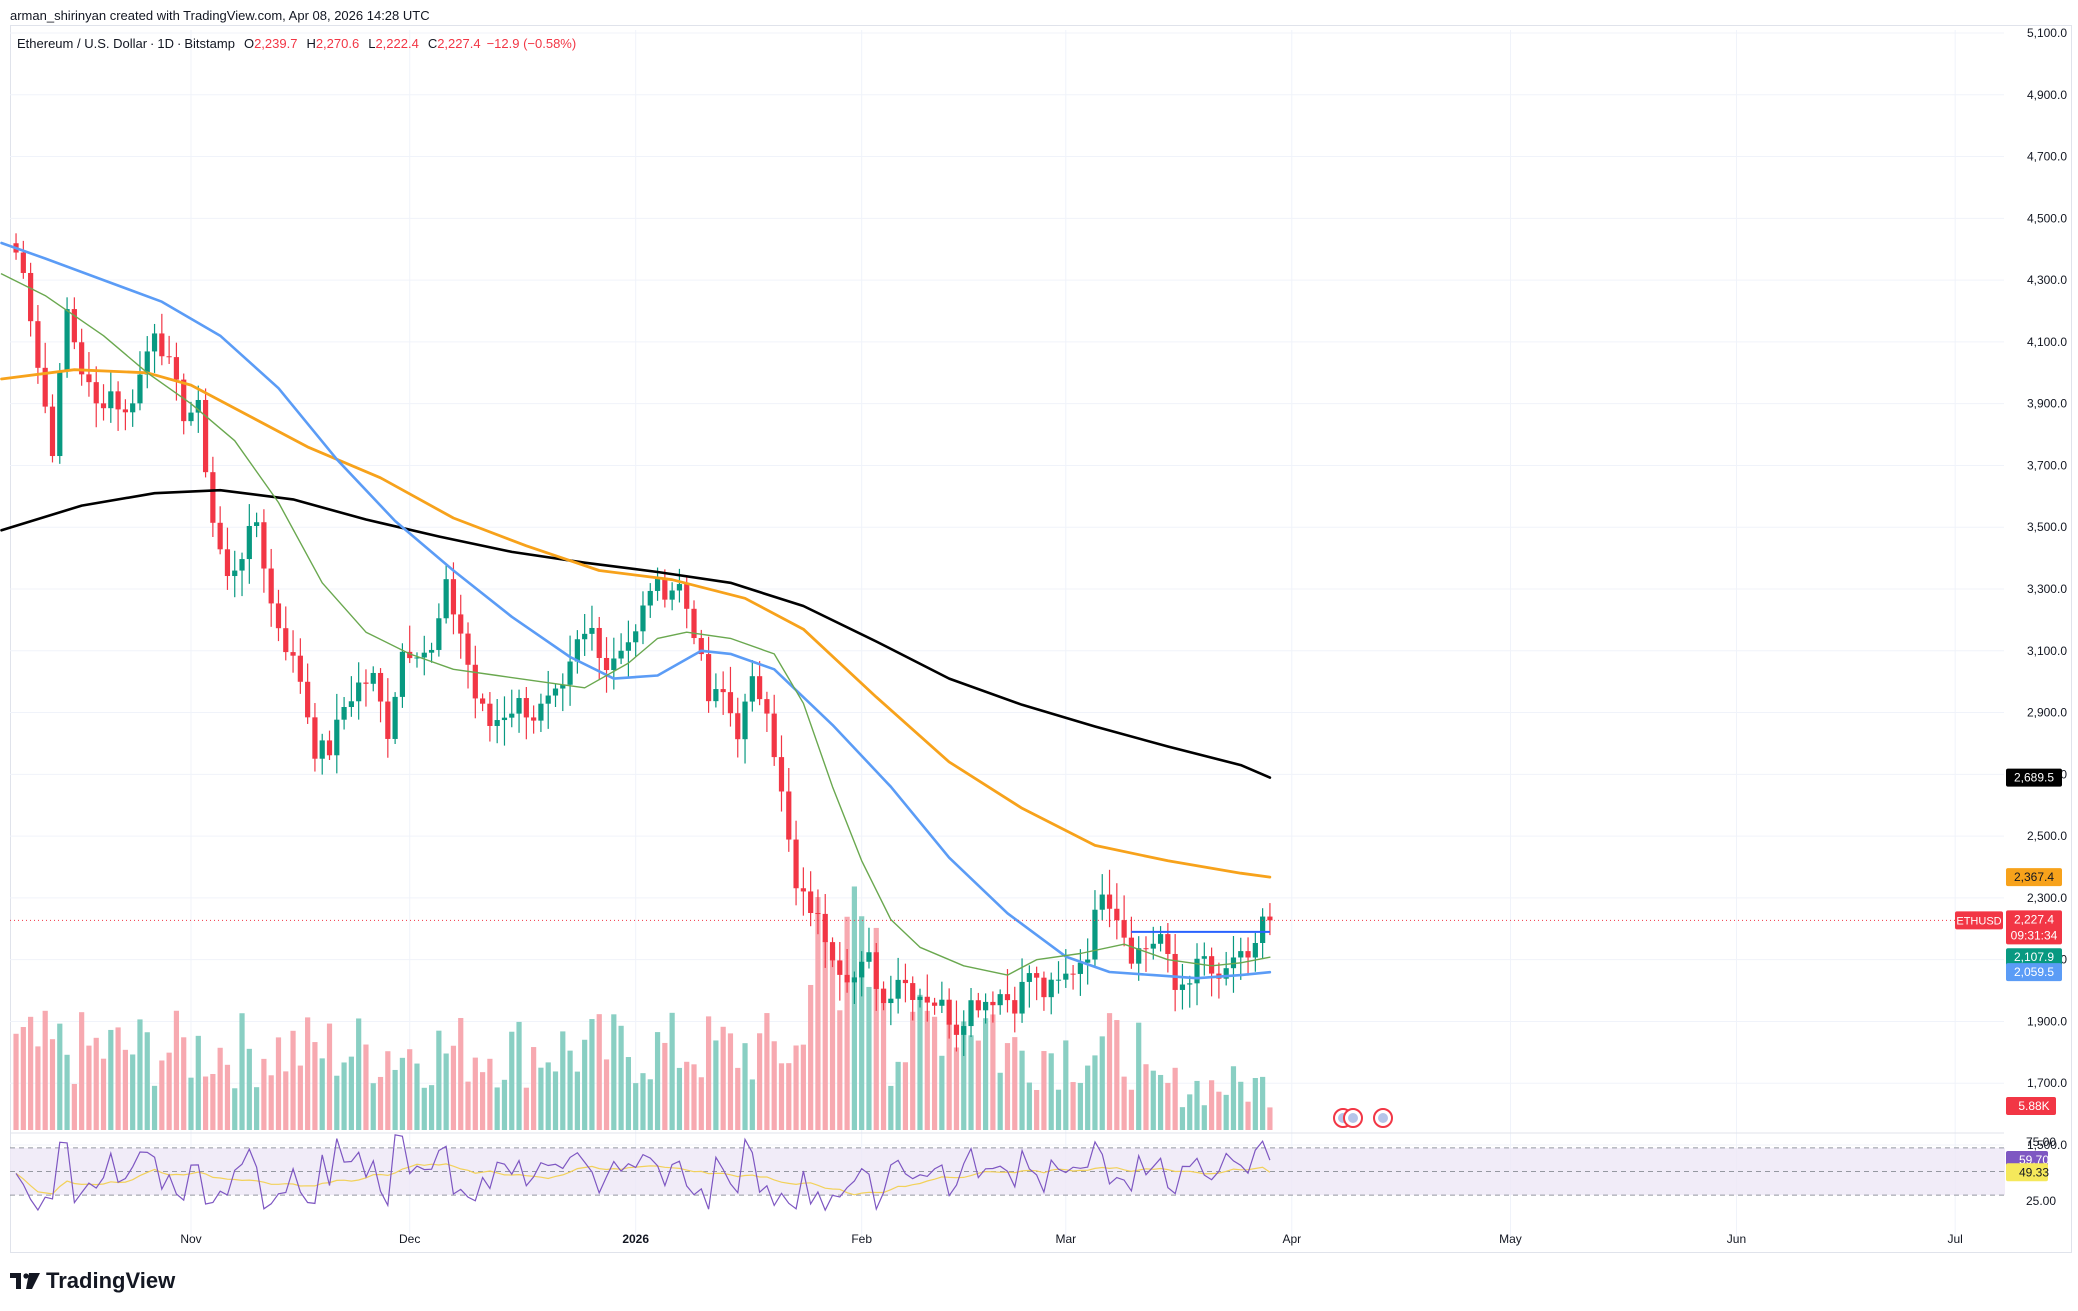 The height and width of the screenshot is (1311, 2078). I want to click on tradingview-logo-icon, so click(25, 1281).